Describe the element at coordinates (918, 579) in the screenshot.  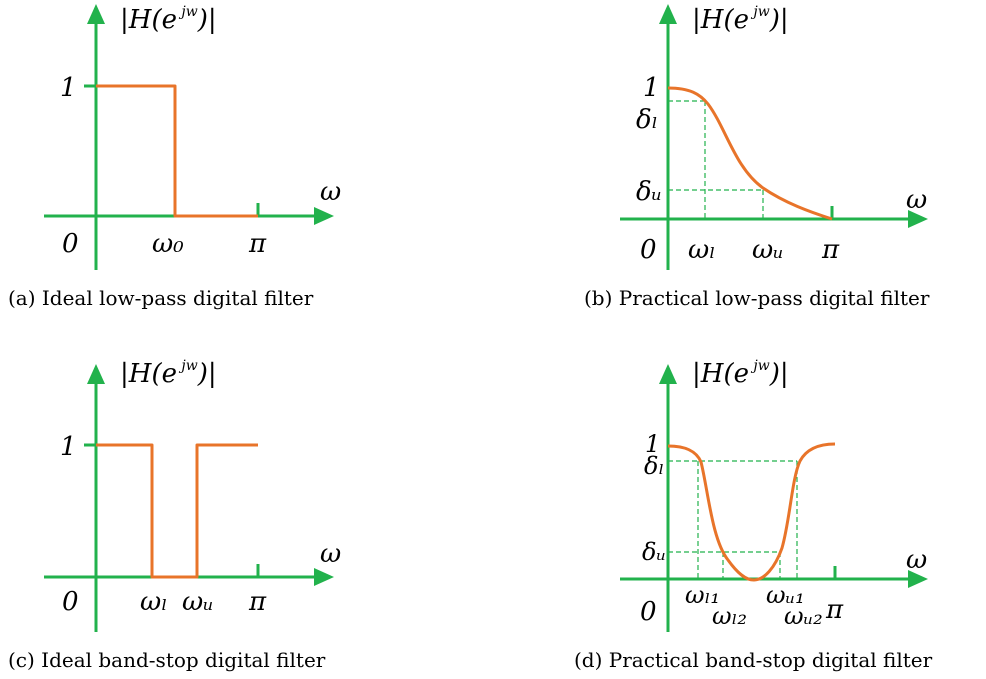
I see `panel-d-x-arrow` at that location.